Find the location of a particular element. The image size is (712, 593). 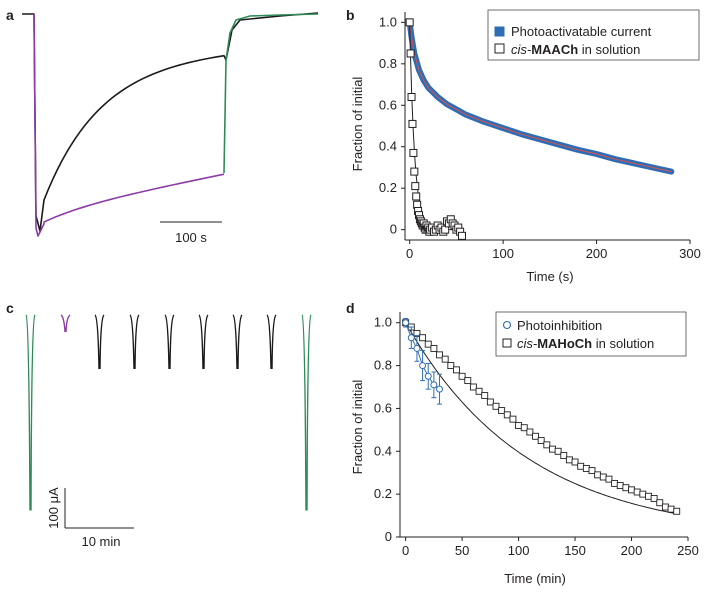

legend-marker-photoinhibition is located at coordinates (507, 325).